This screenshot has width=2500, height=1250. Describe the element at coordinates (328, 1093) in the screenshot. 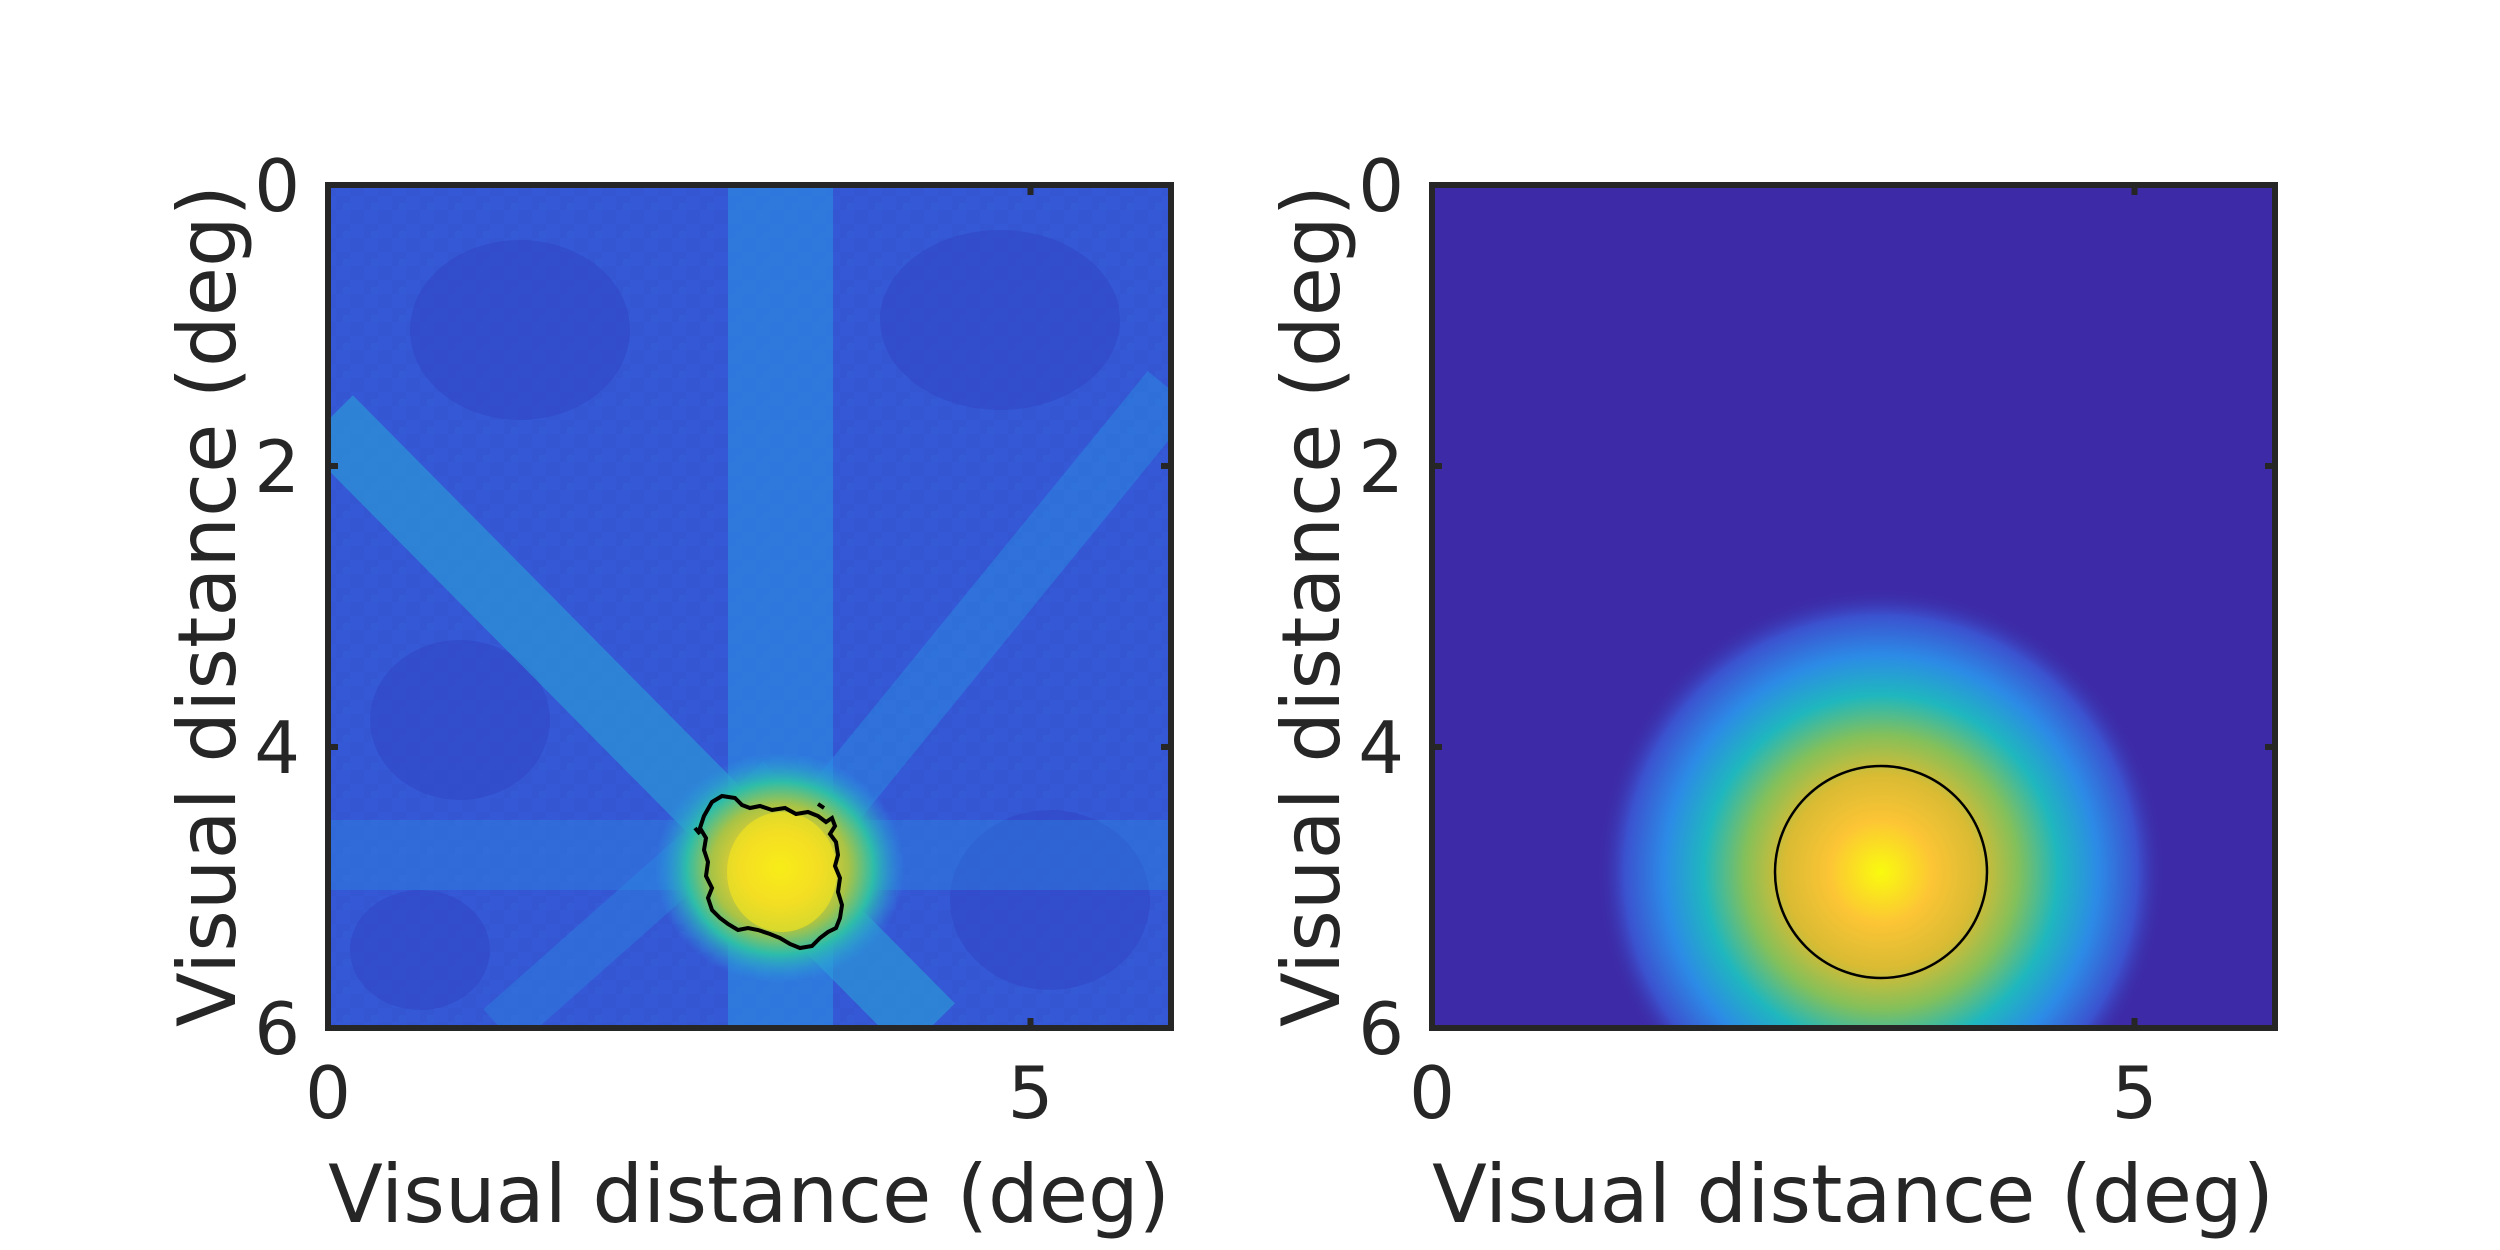

I see `left-xtick-label: 0` at that location.